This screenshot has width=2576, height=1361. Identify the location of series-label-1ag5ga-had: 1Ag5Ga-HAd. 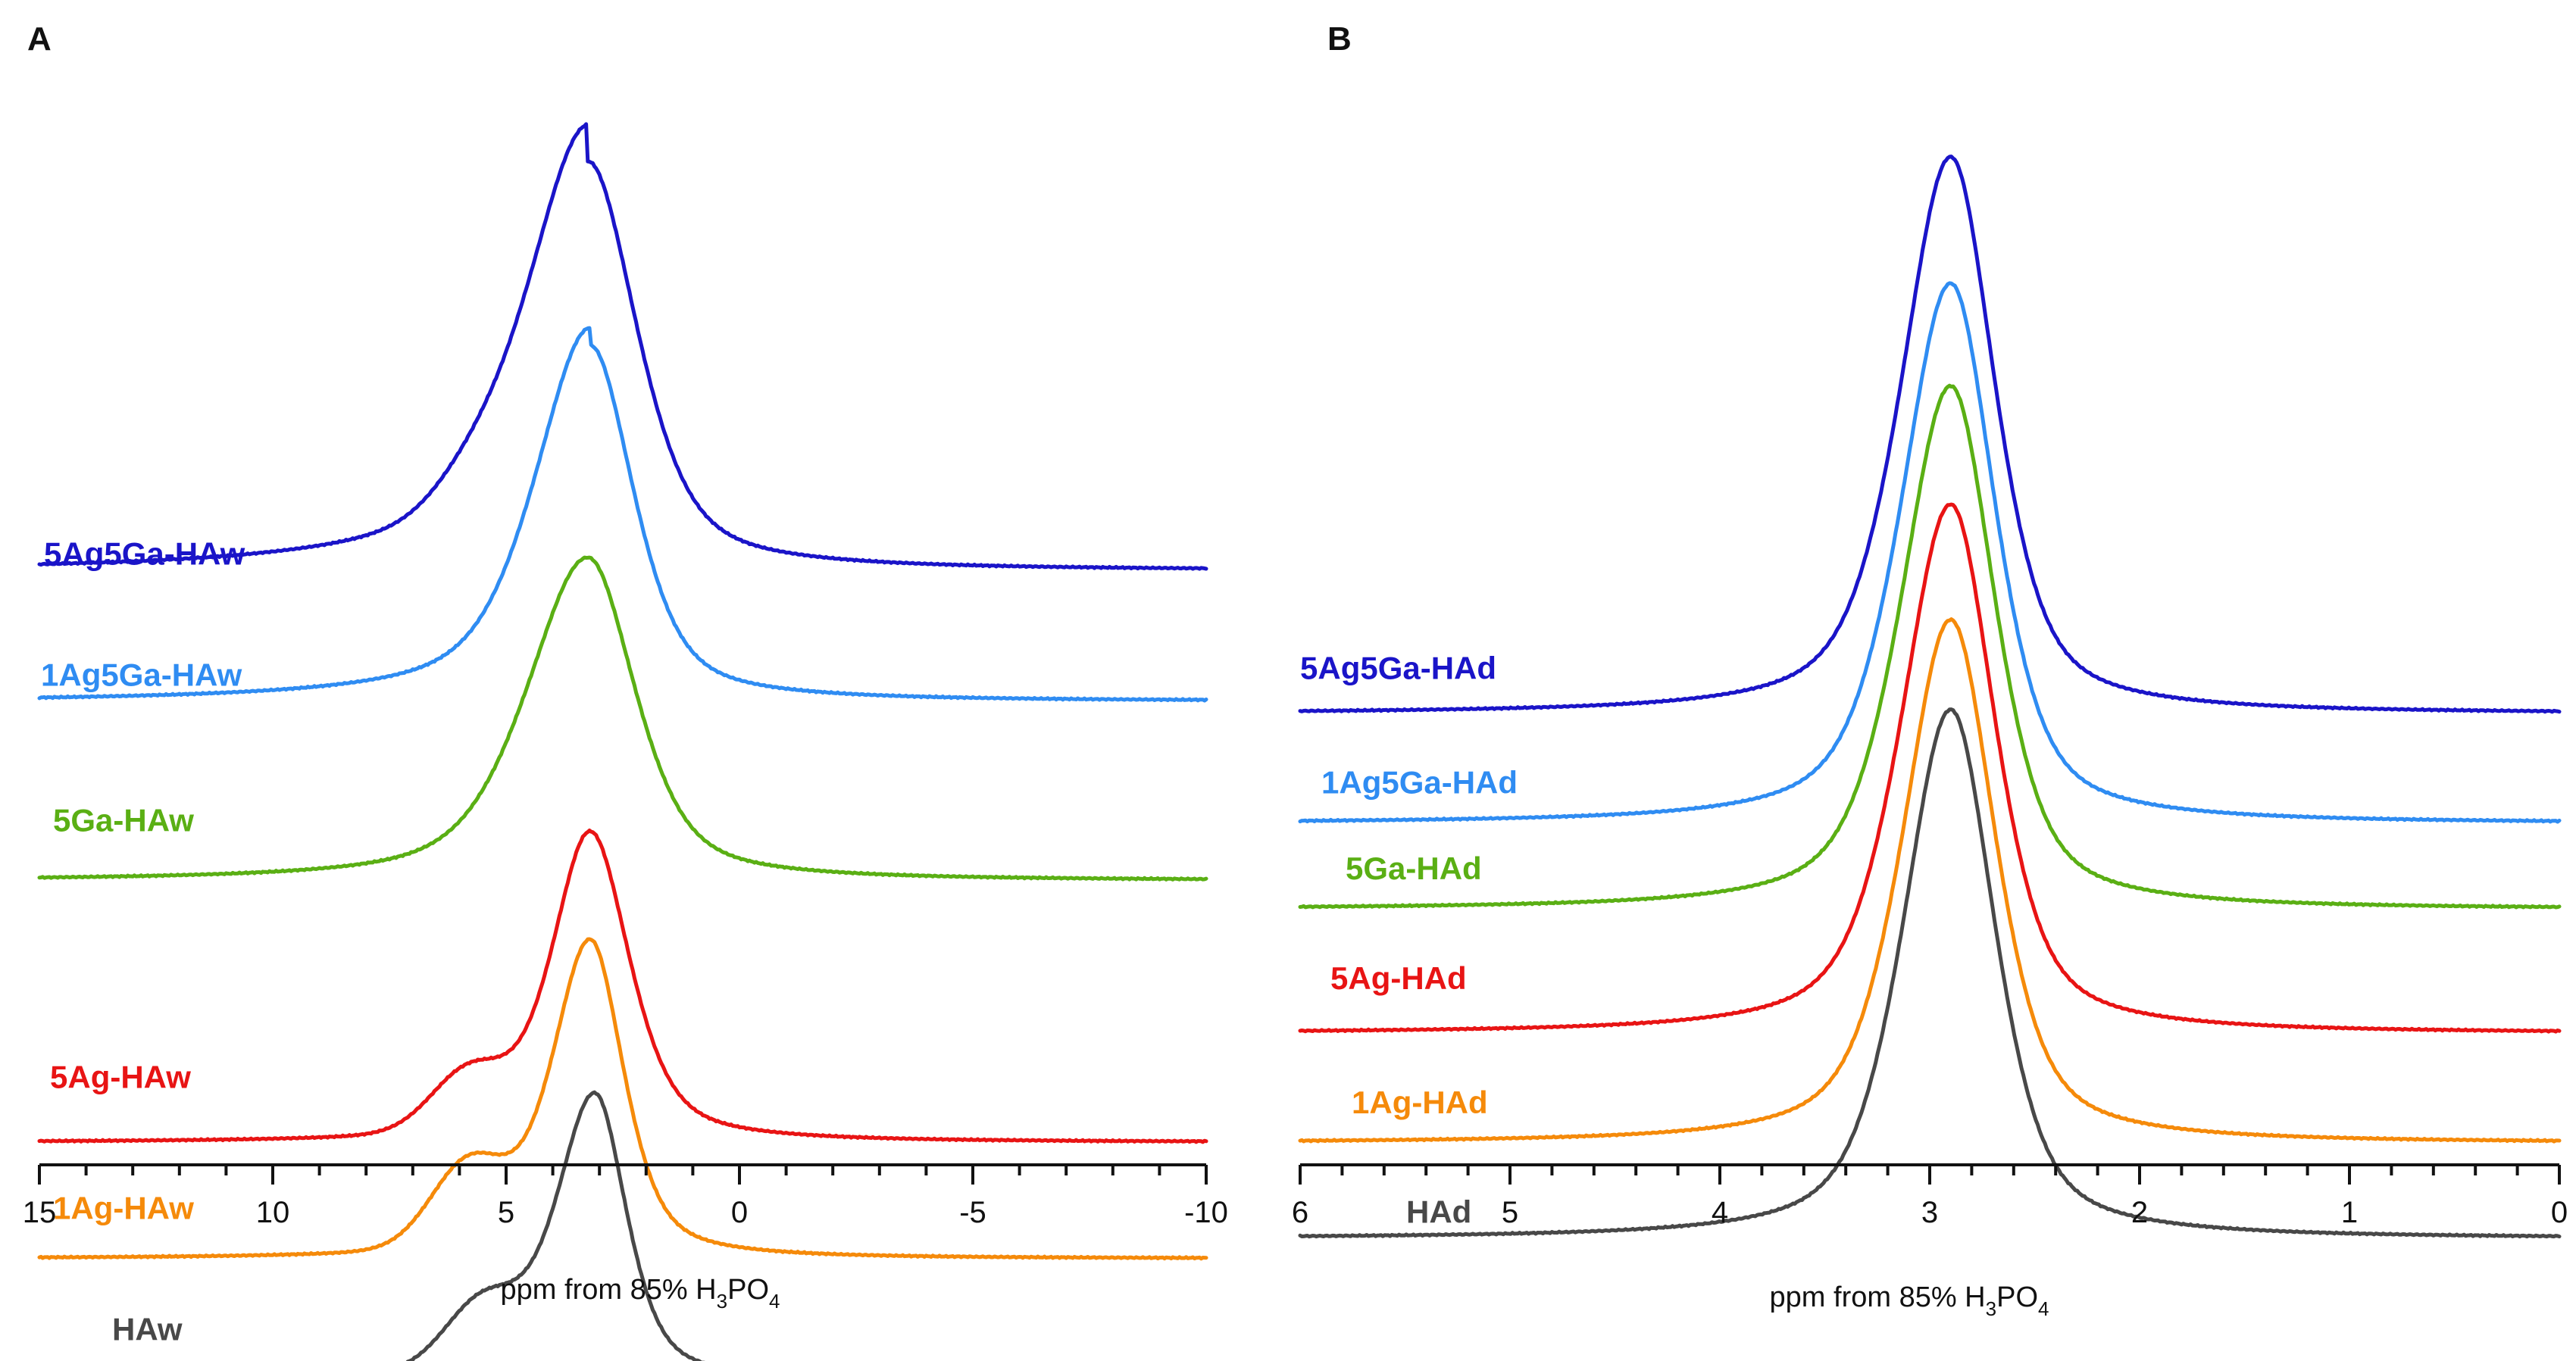
(1420, 783).